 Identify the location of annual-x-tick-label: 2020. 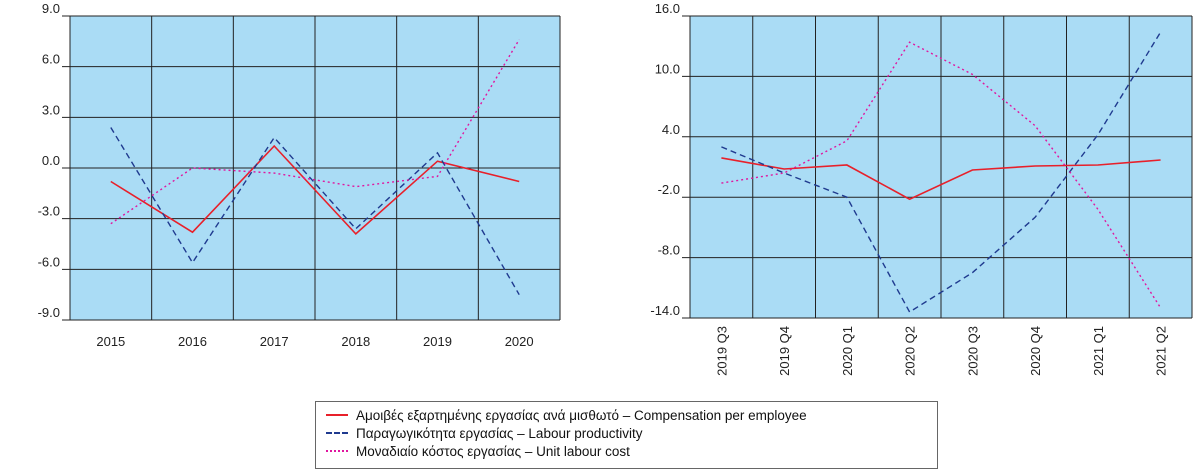
(519, 341).